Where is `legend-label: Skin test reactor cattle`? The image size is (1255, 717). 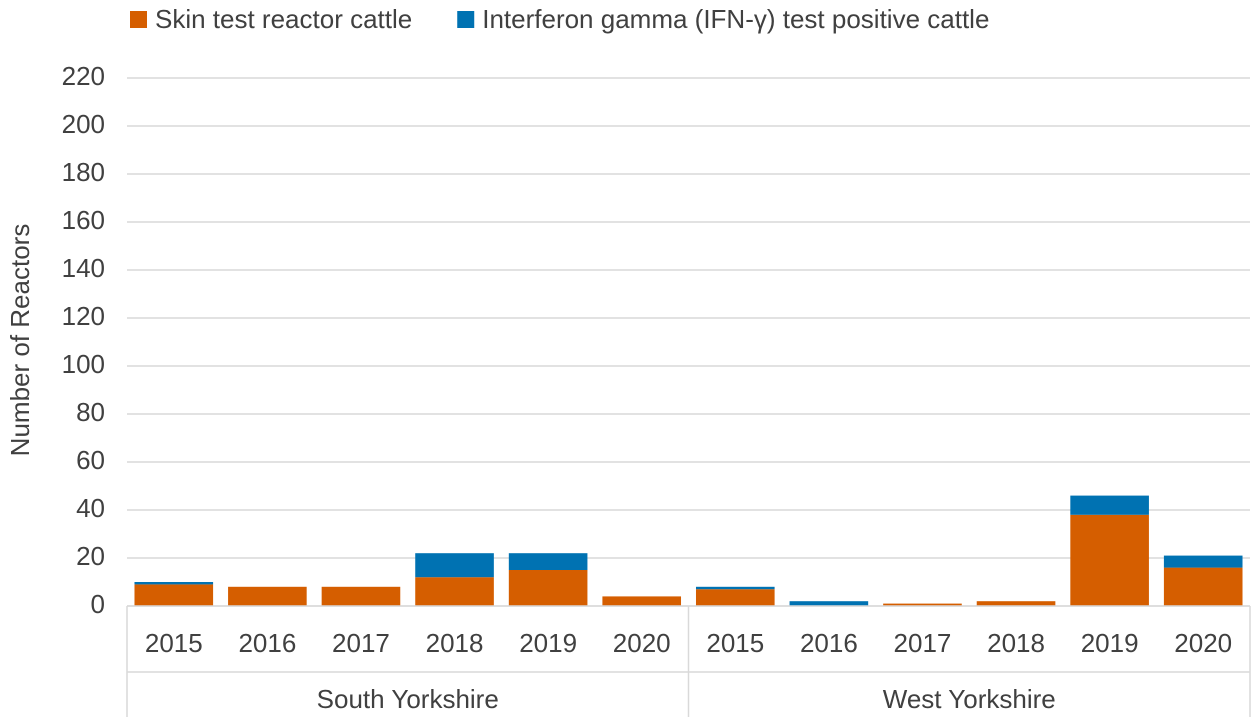
legend-label: Skin test reactor cattle is located at coordinates (283, 19).